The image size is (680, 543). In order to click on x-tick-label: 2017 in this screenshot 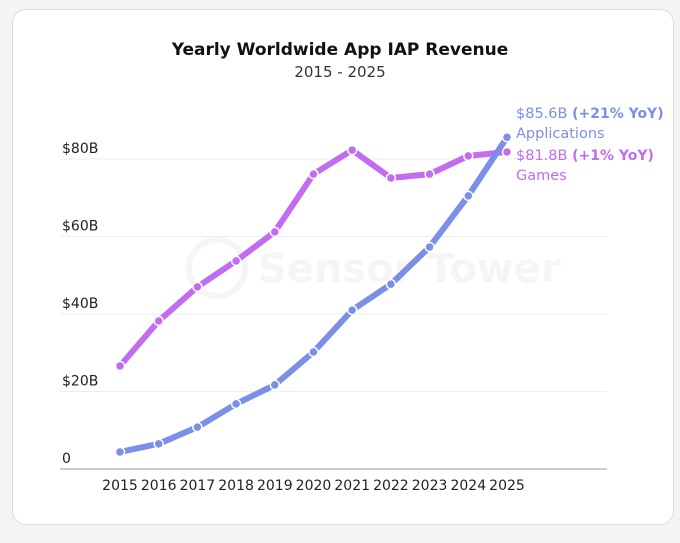, I will do `click(198, 486)`.